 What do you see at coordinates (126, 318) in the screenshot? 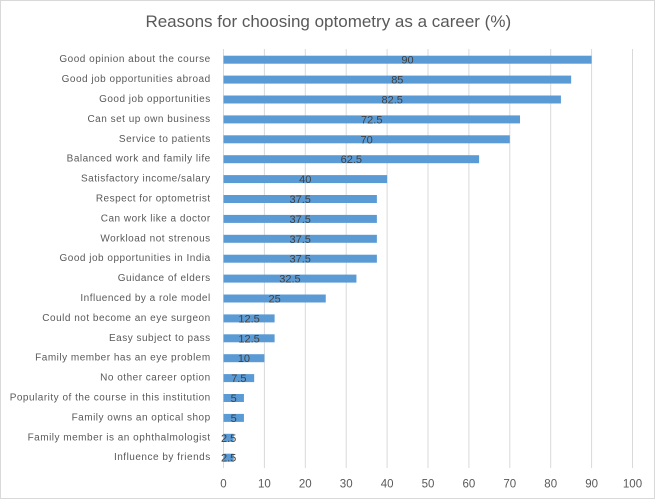
I see `svg-text:Could not become an eye surgeo: Could not become an eye surgeon` at bounding box center [126, 318].